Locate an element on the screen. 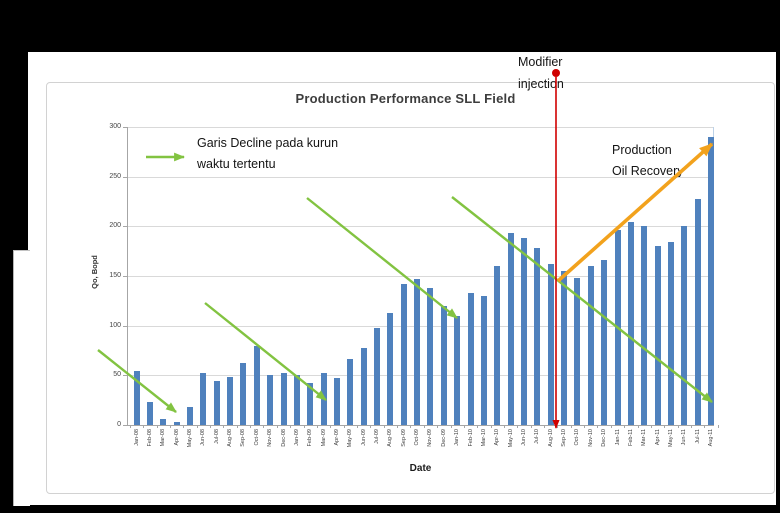 This screenshot has width=780, height=513. x-axis-line is located at coordinates (420, 425).